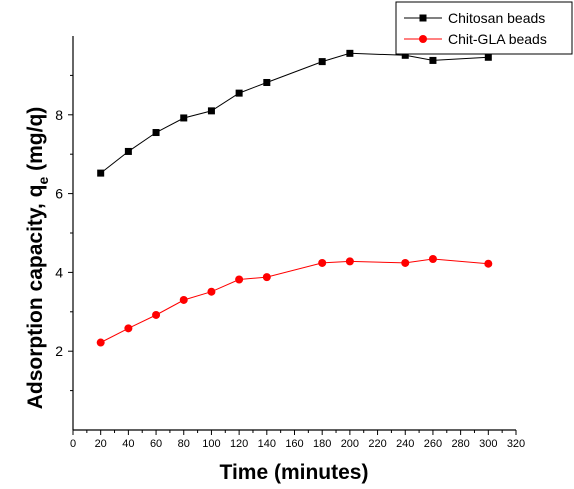 Image resolution: width=574 pixels, height=489 pixels. What do you see at coordinates (64, 233) in the screenshot?
I see `y-axis-ticks: 2 4 6 8` at bounding box center [64, 233].